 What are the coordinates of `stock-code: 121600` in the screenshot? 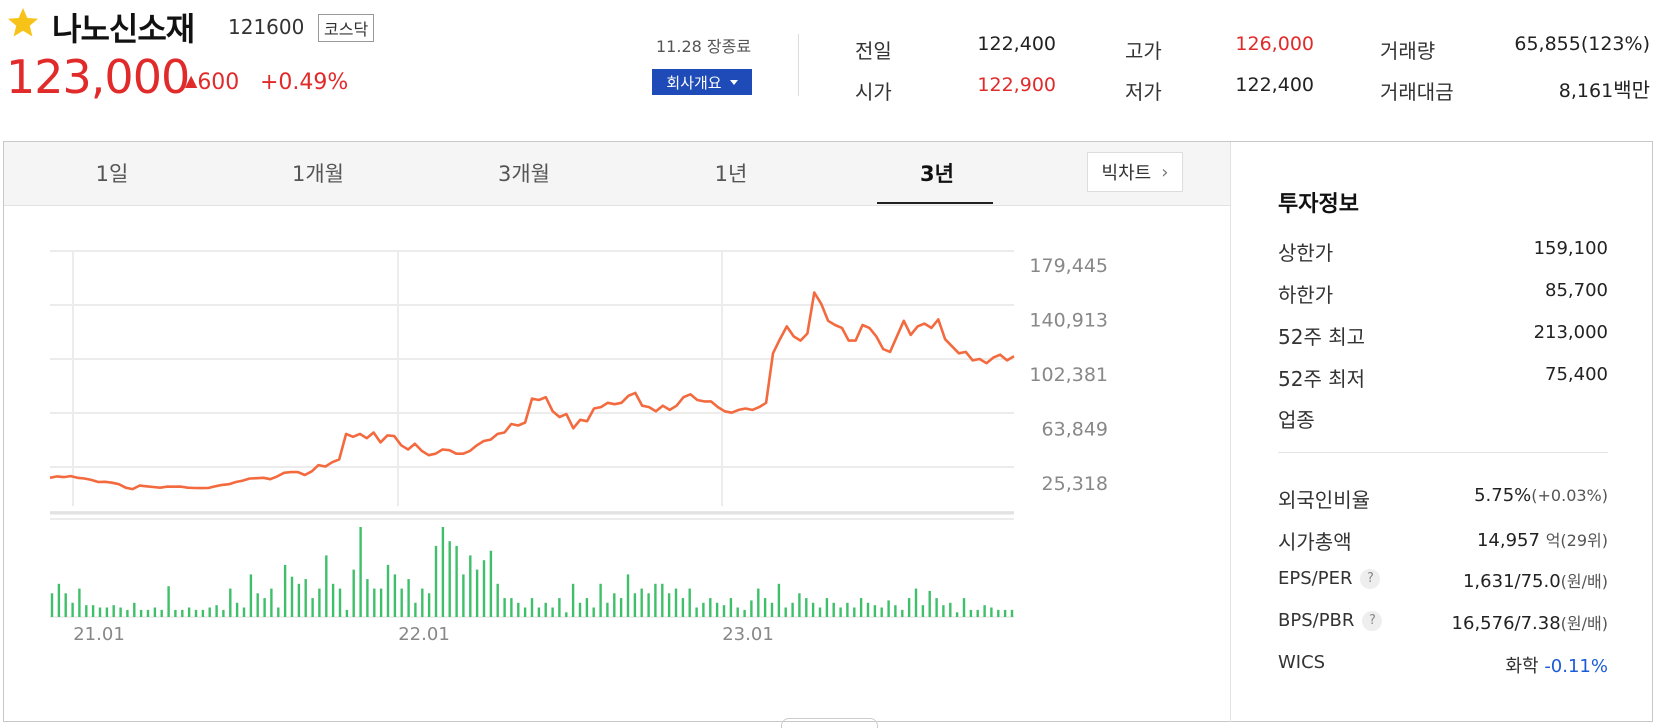 It's located at (266, 27).